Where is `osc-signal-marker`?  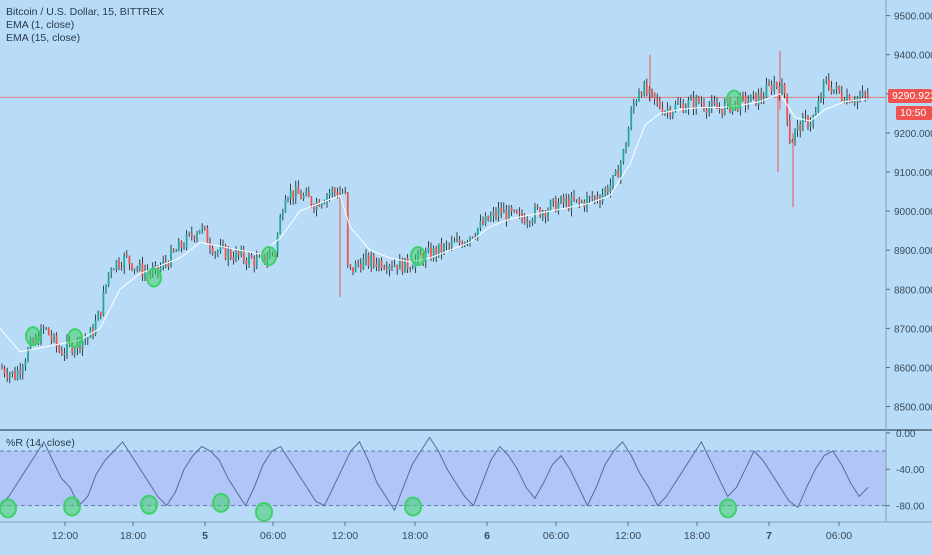 osc-signal-marker is located at coordinates (8, 508).